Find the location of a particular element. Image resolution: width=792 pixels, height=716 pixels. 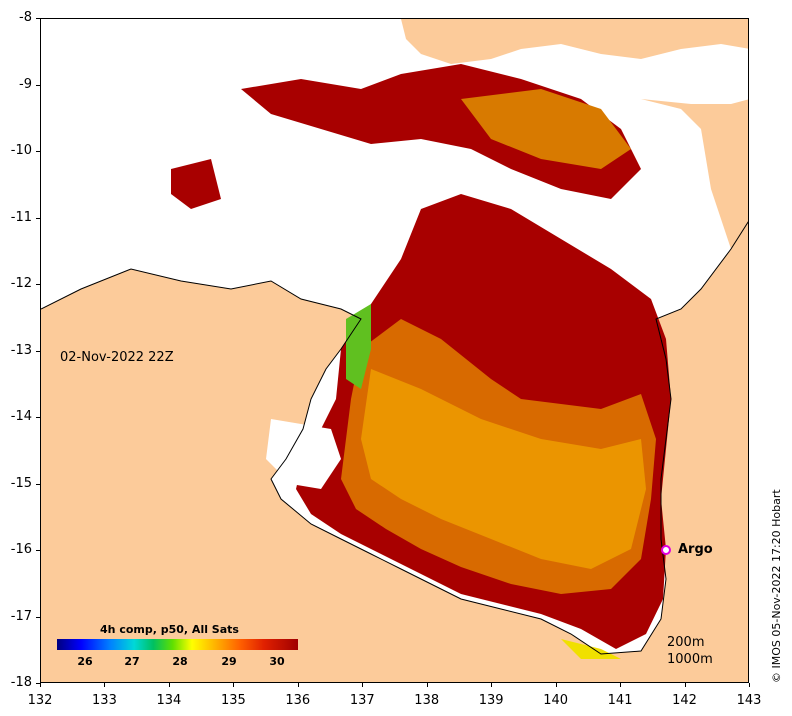

argo-marker-icon is located at coordinates (666, 550).